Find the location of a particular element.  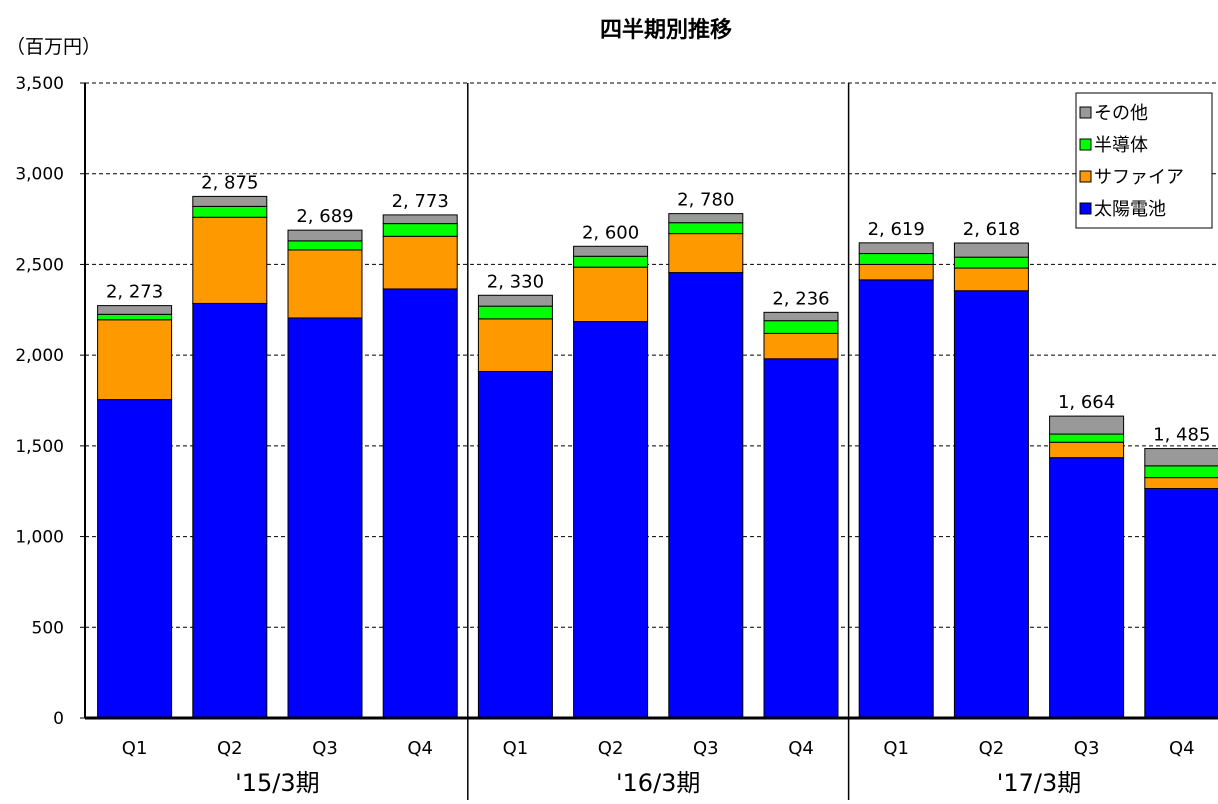

total-label: 2, 689 is located at coordinates (324, 216).